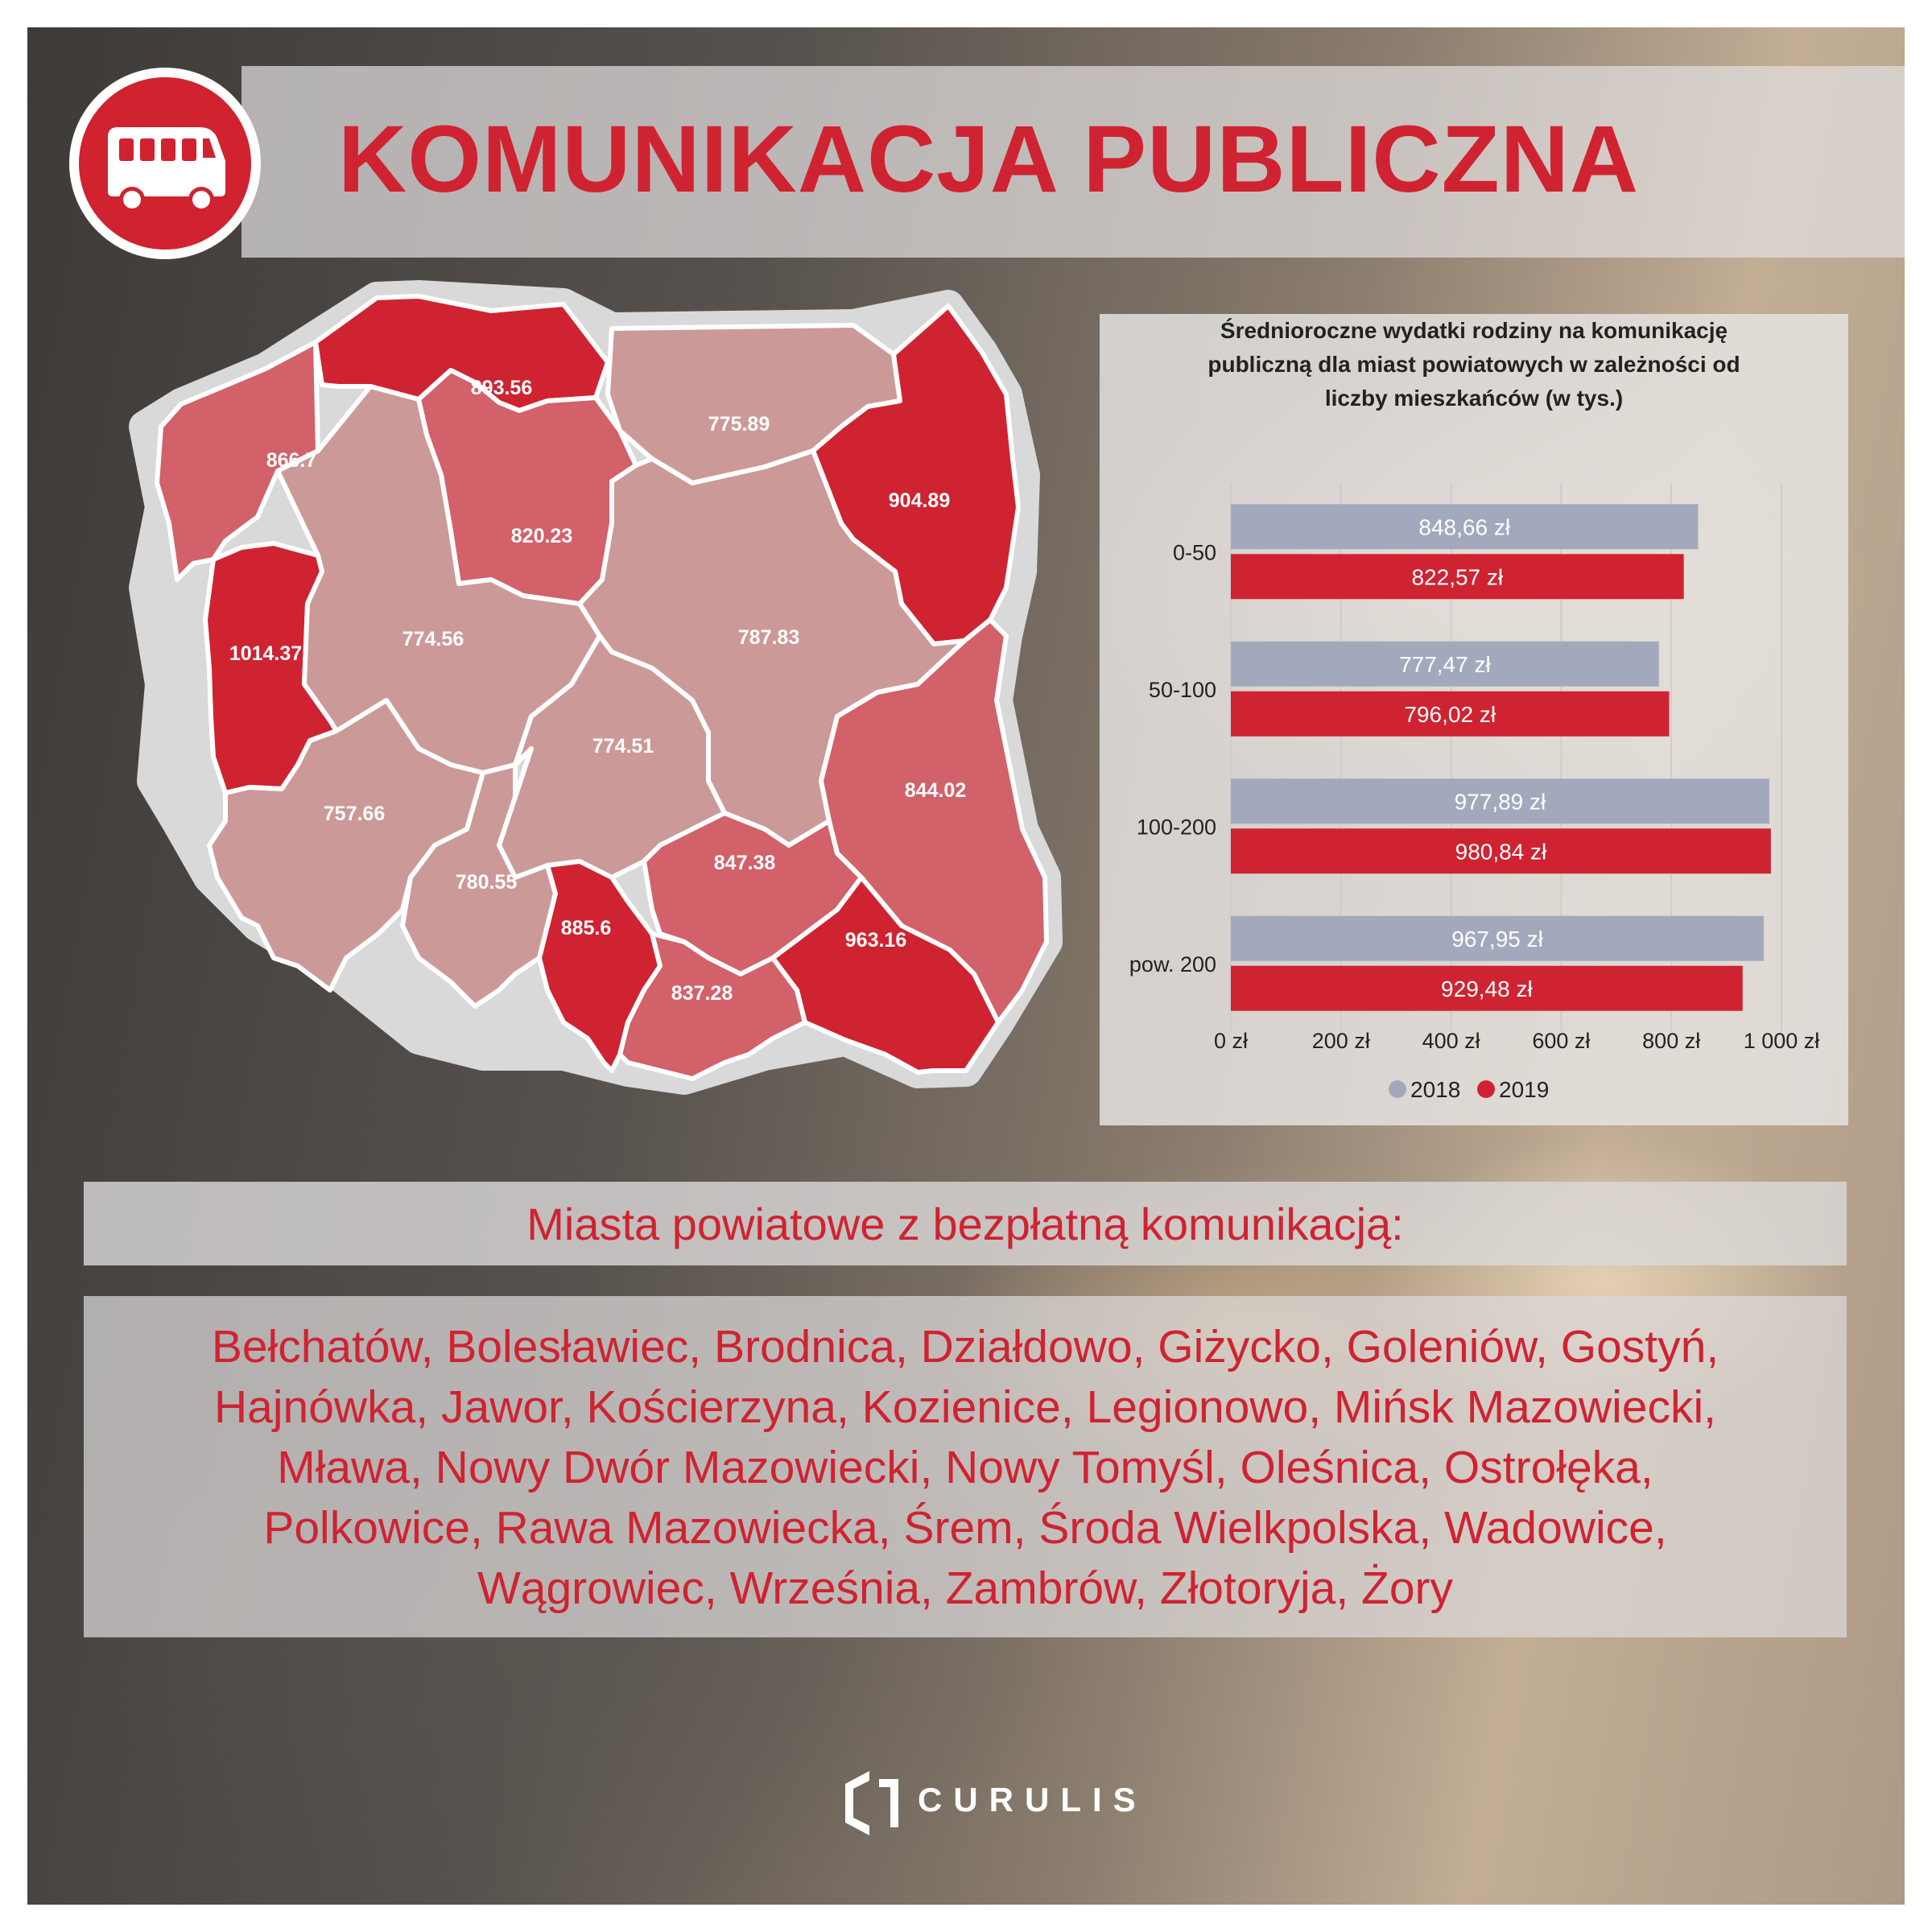 The width and height of the screenshot is (1932, 1932). What do you see at coordinates (1451, 1041) in the screenshot?
I see `x-tick-label: 400 zł` at bounding box center [1451, 1041].